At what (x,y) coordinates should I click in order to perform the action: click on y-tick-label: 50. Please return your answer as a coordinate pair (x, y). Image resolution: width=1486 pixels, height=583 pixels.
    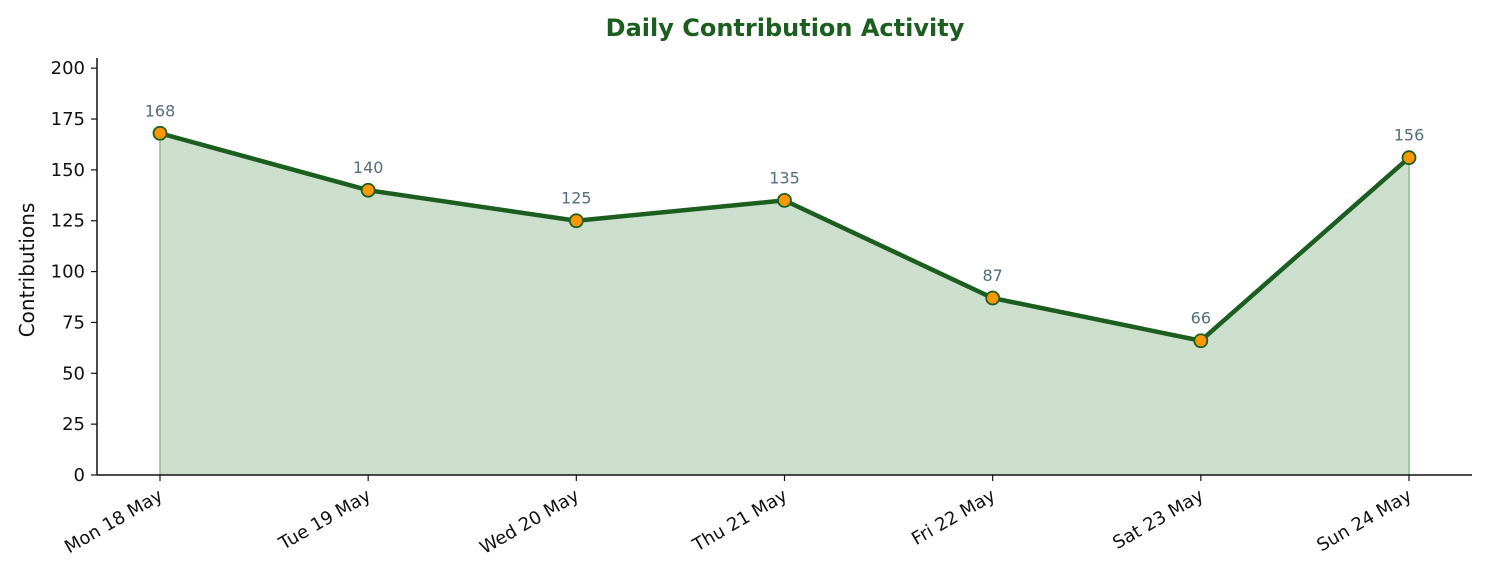
    Looking at the image, I should click on (73, 373).